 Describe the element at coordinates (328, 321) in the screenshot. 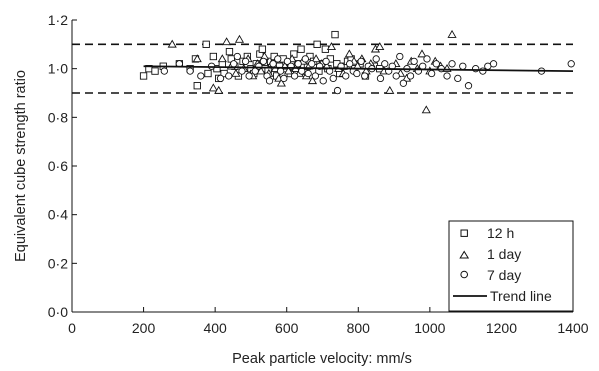

I see `x-ticks: 0 200 400 600 800 1000 1200 1400` at that location.